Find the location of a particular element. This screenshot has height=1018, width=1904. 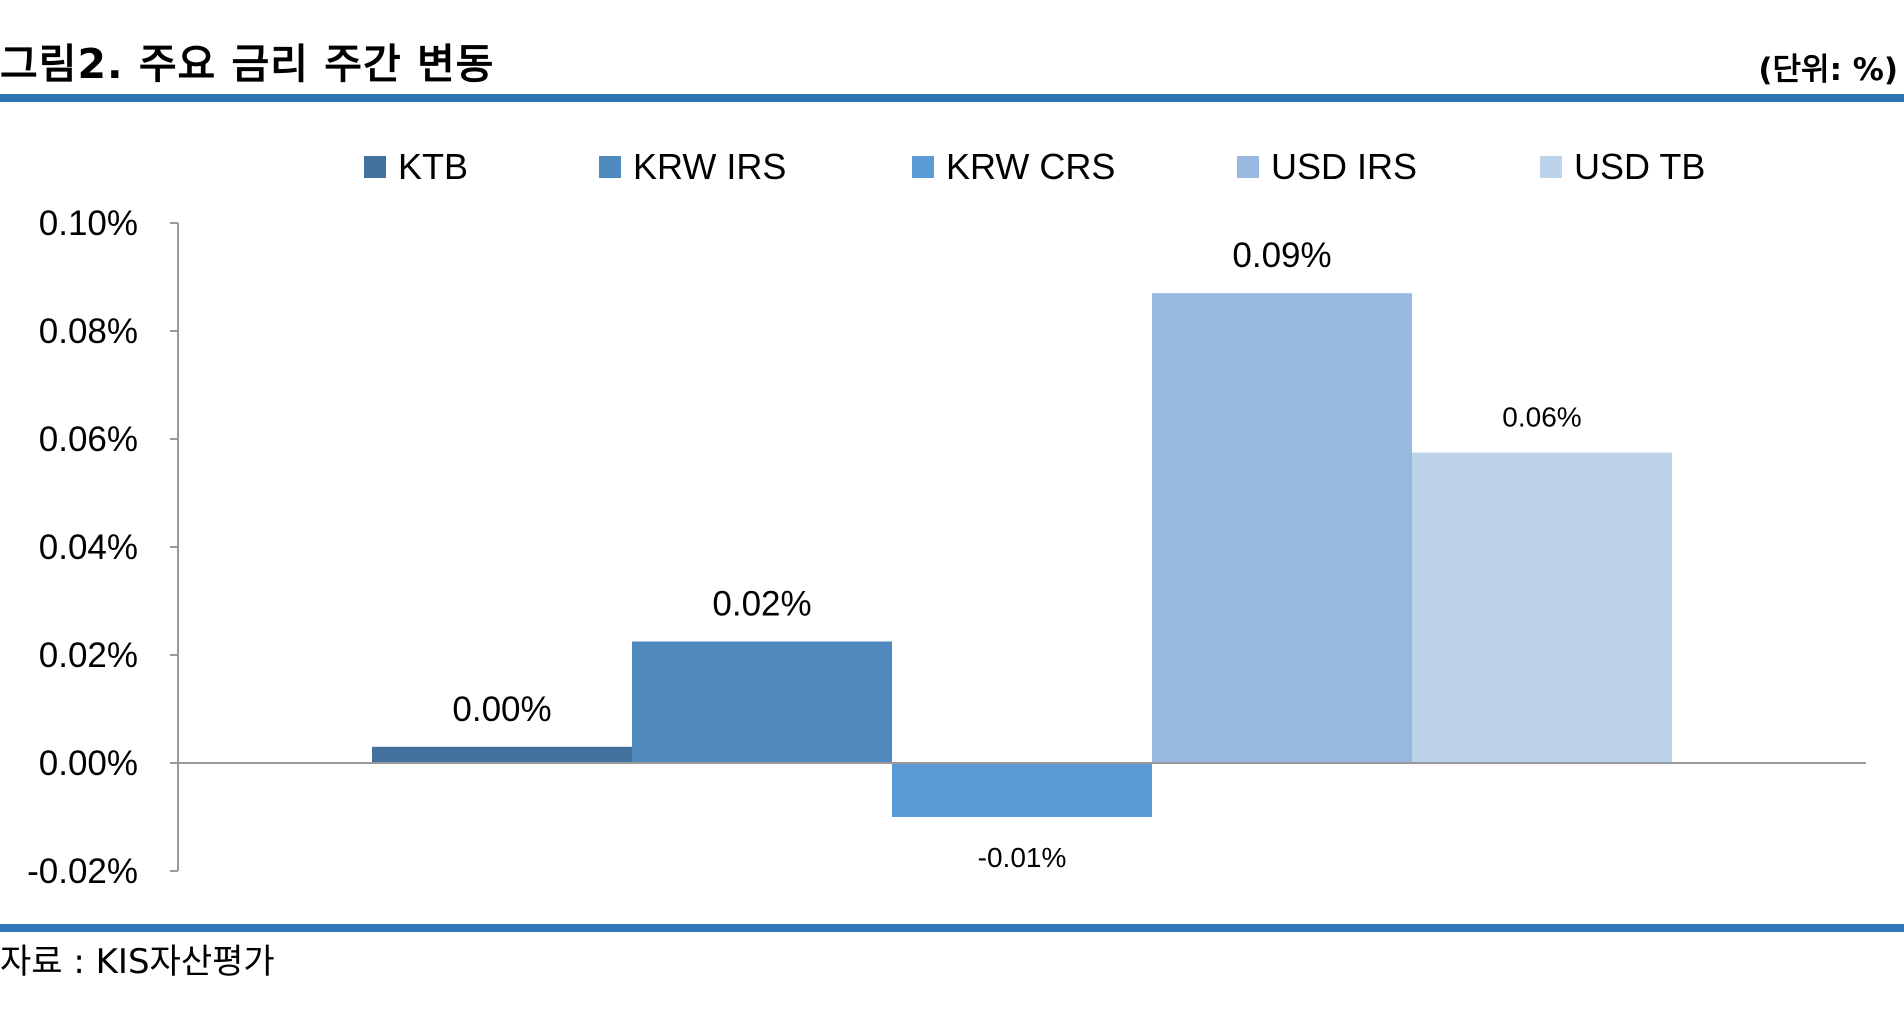

bar-krw-irs is located at coordinates (762, 702).